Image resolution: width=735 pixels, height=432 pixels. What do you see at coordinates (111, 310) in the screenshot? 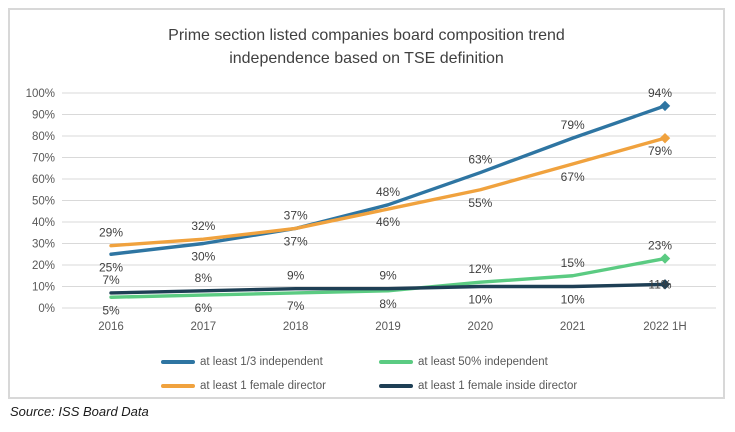
I see `data-label: 5%` at bounding box center [111, 310].